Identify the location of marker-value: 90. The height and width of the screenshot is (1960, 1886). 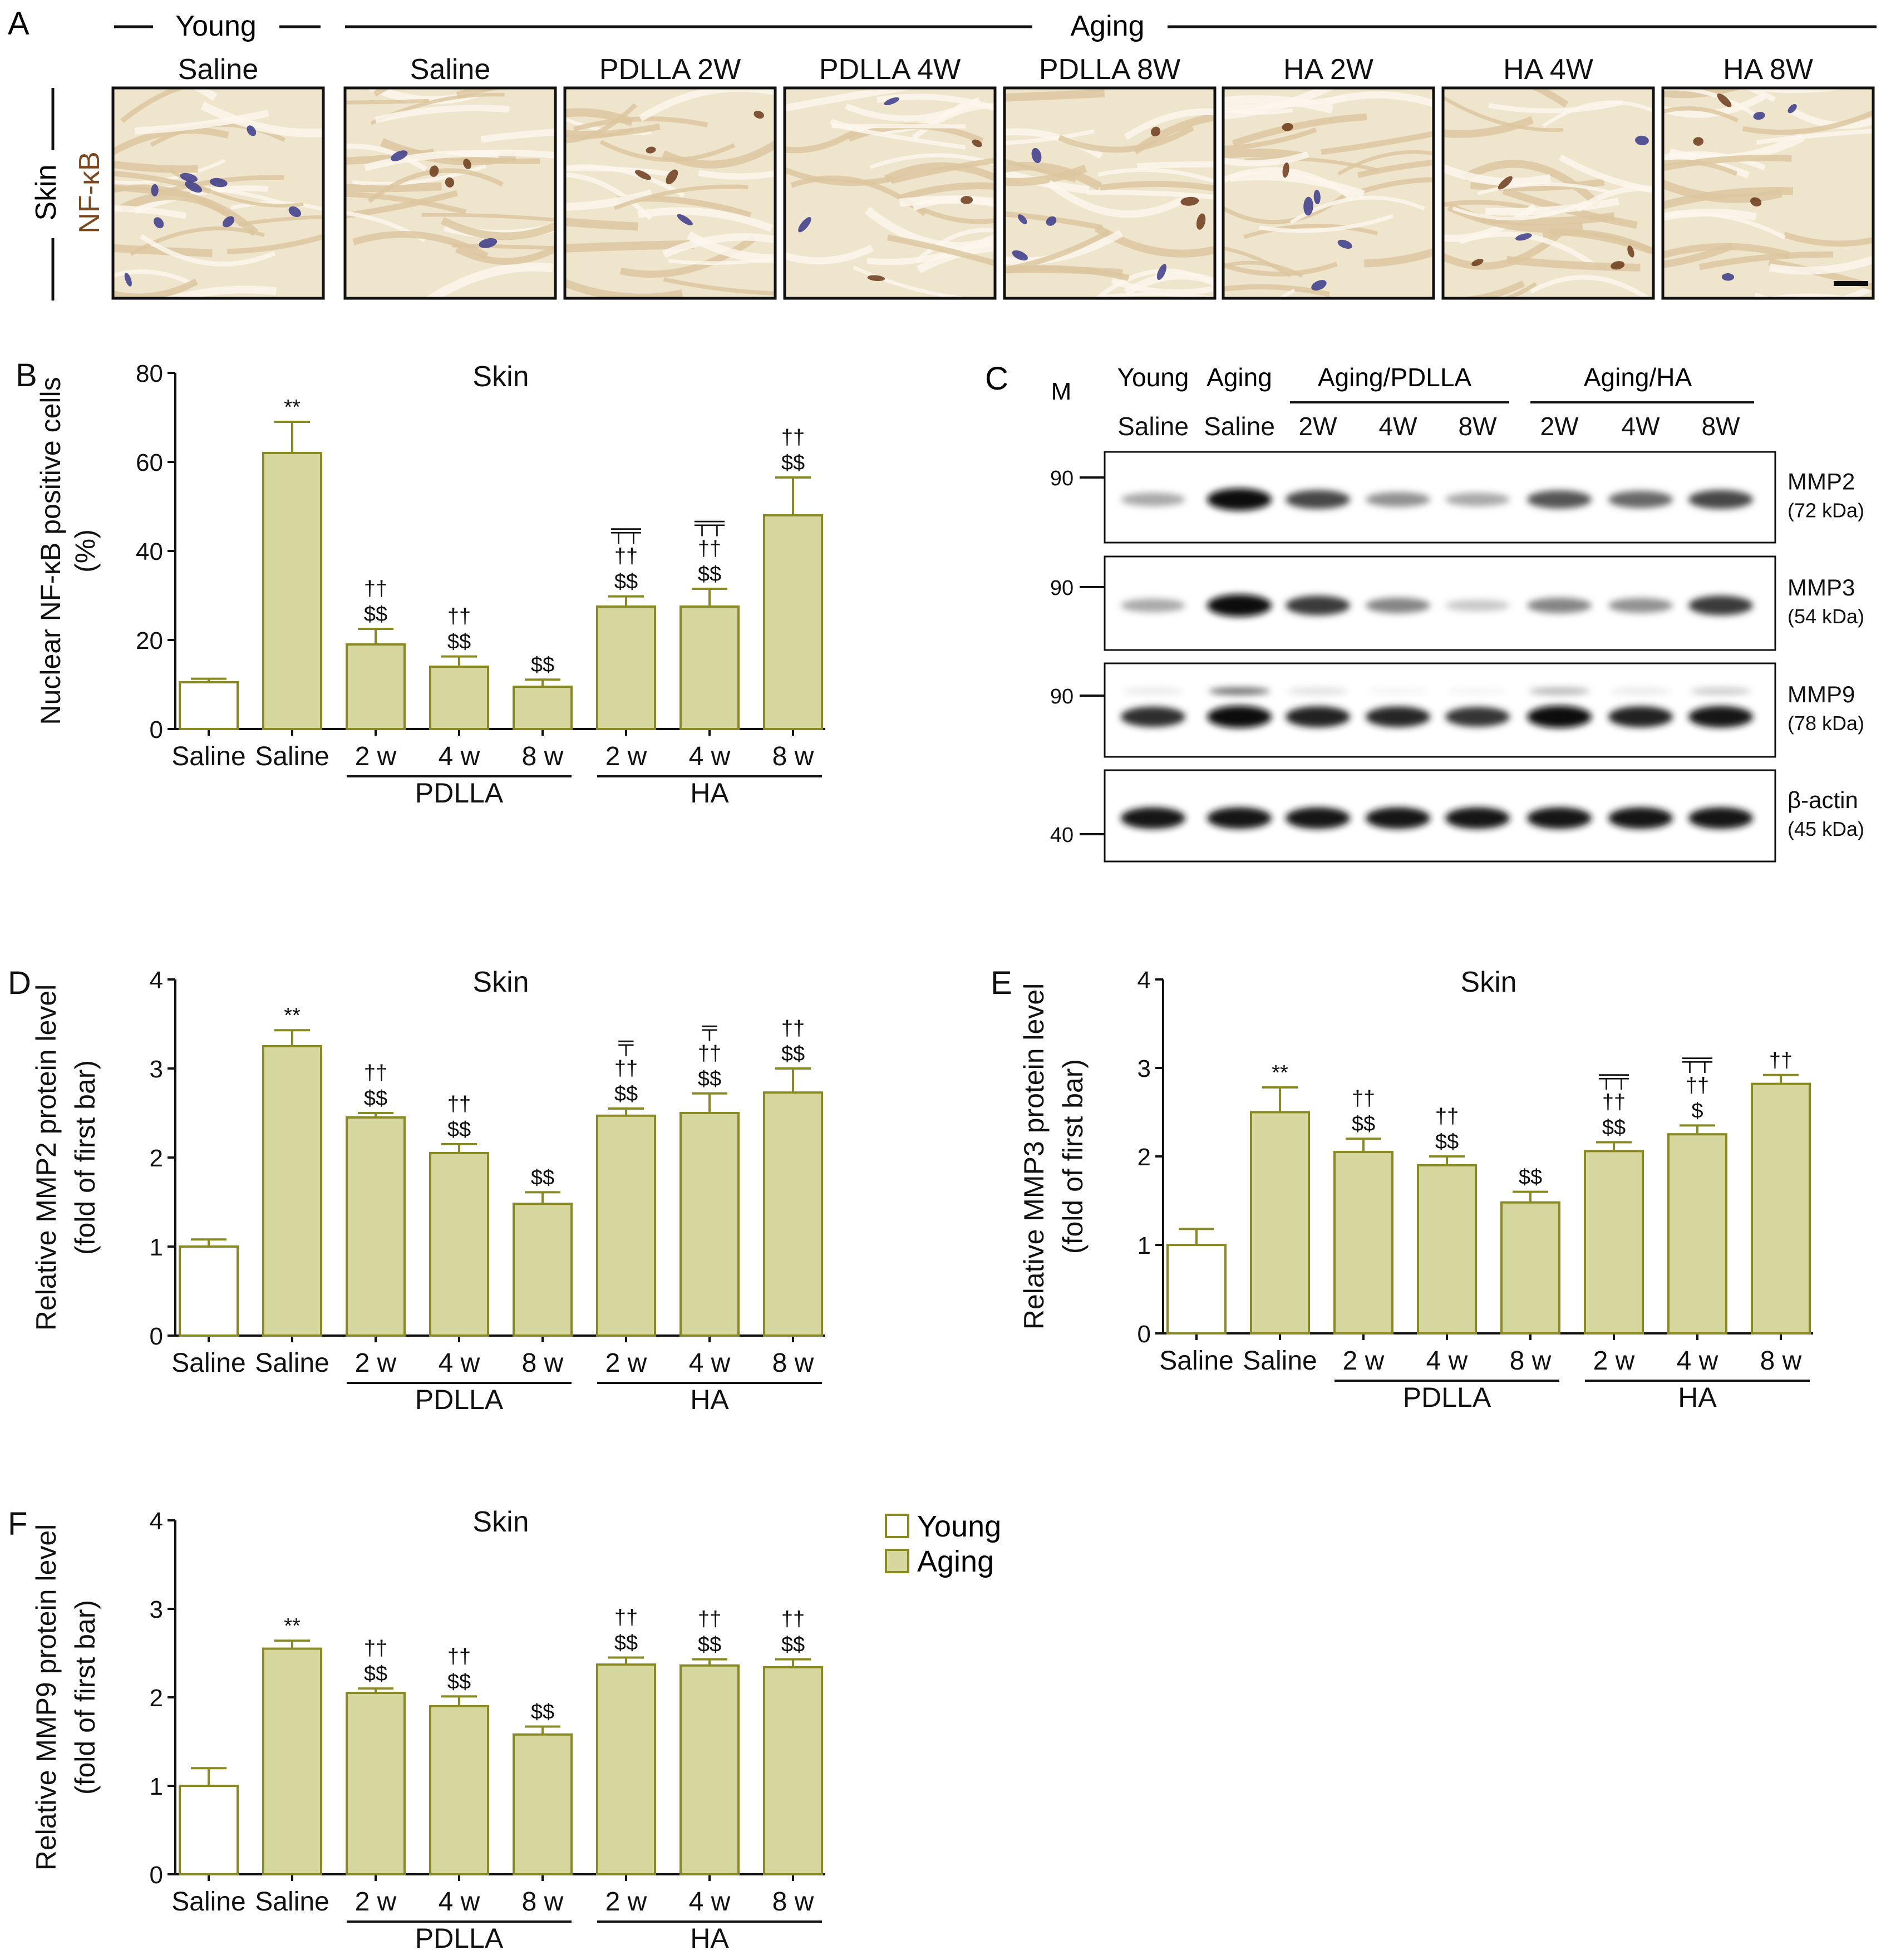
(1062, 588).